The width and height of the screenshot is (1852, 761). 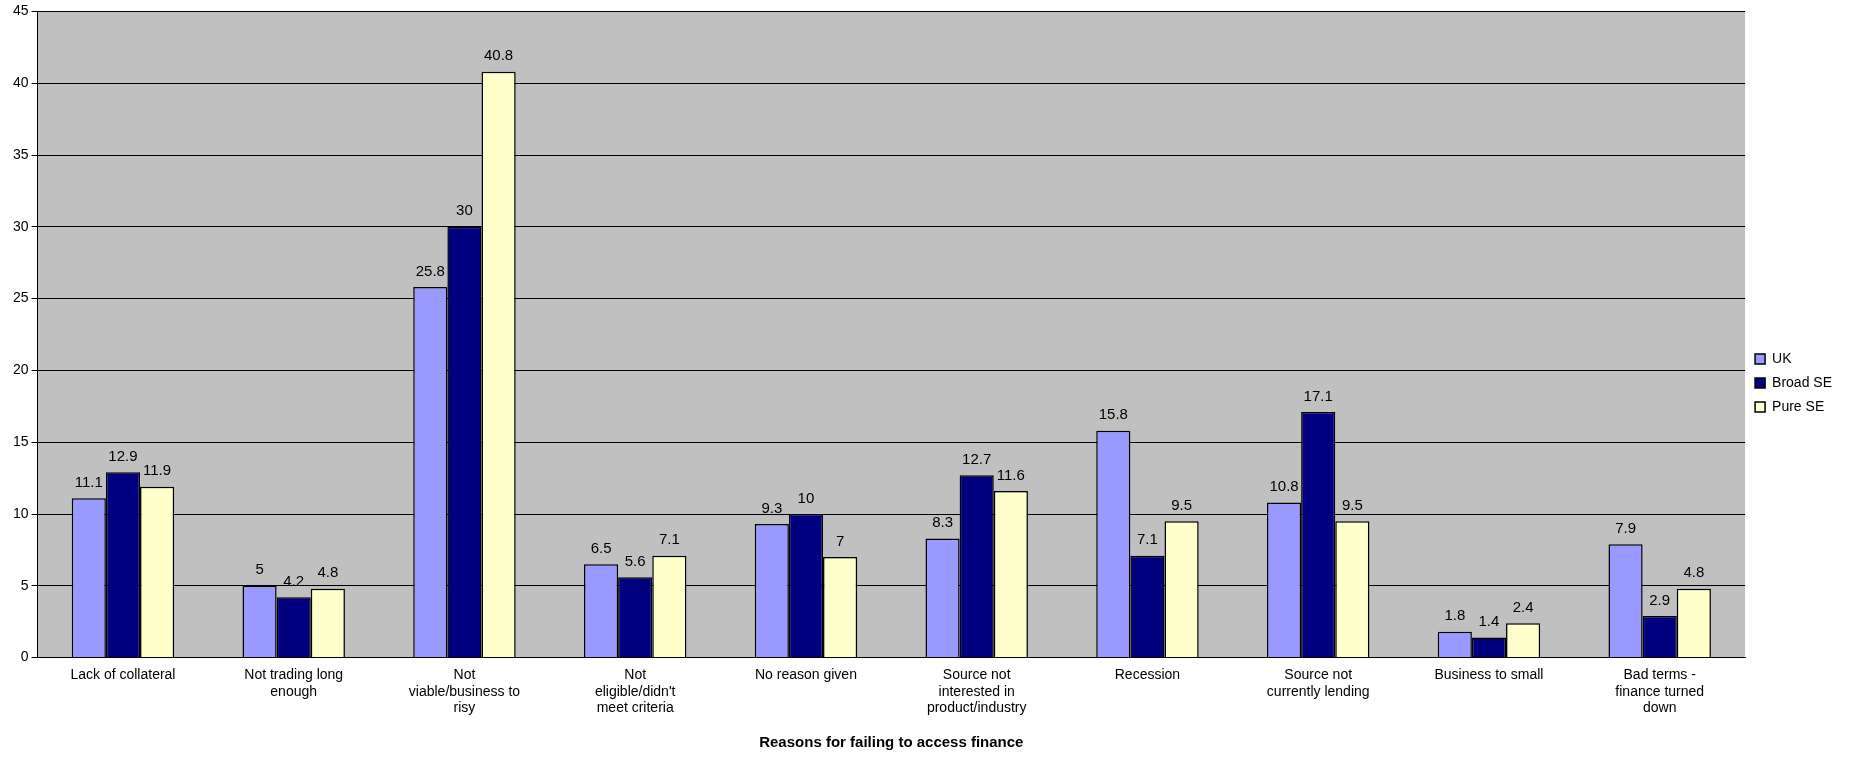 I want to click on legend-label: Broad SE, so click(x=1802, y=381).